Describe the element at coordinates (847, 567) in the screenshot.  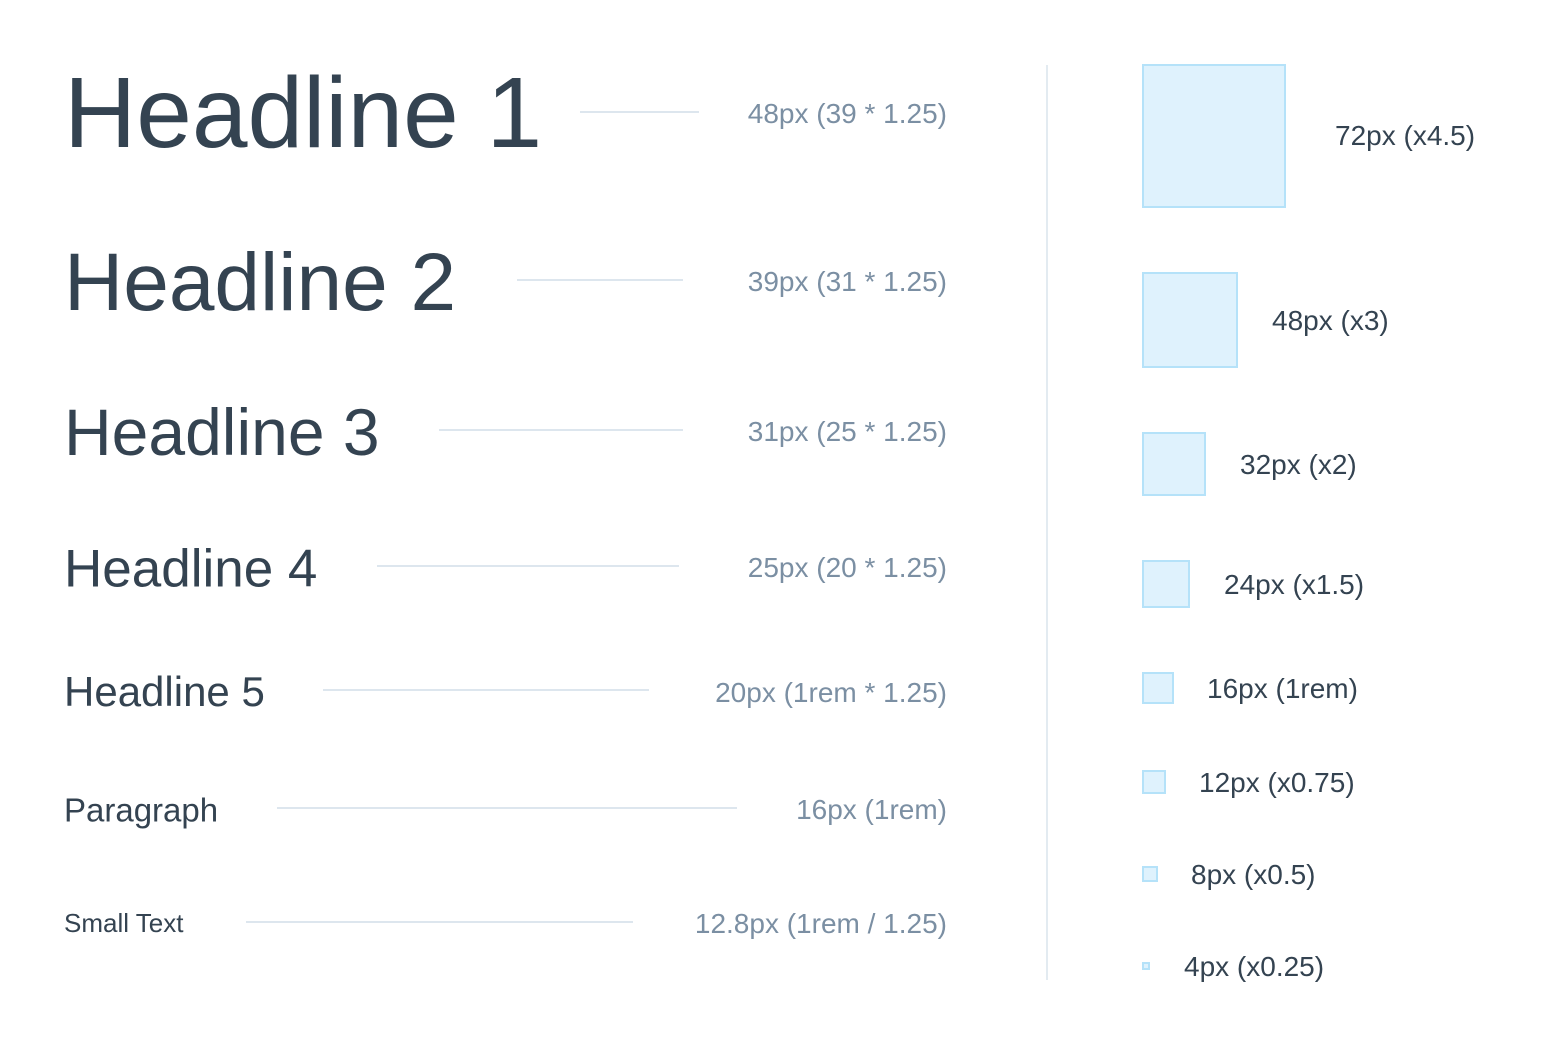
I see `headline-4-spec: 25px (20 * 1.25)` at that location.